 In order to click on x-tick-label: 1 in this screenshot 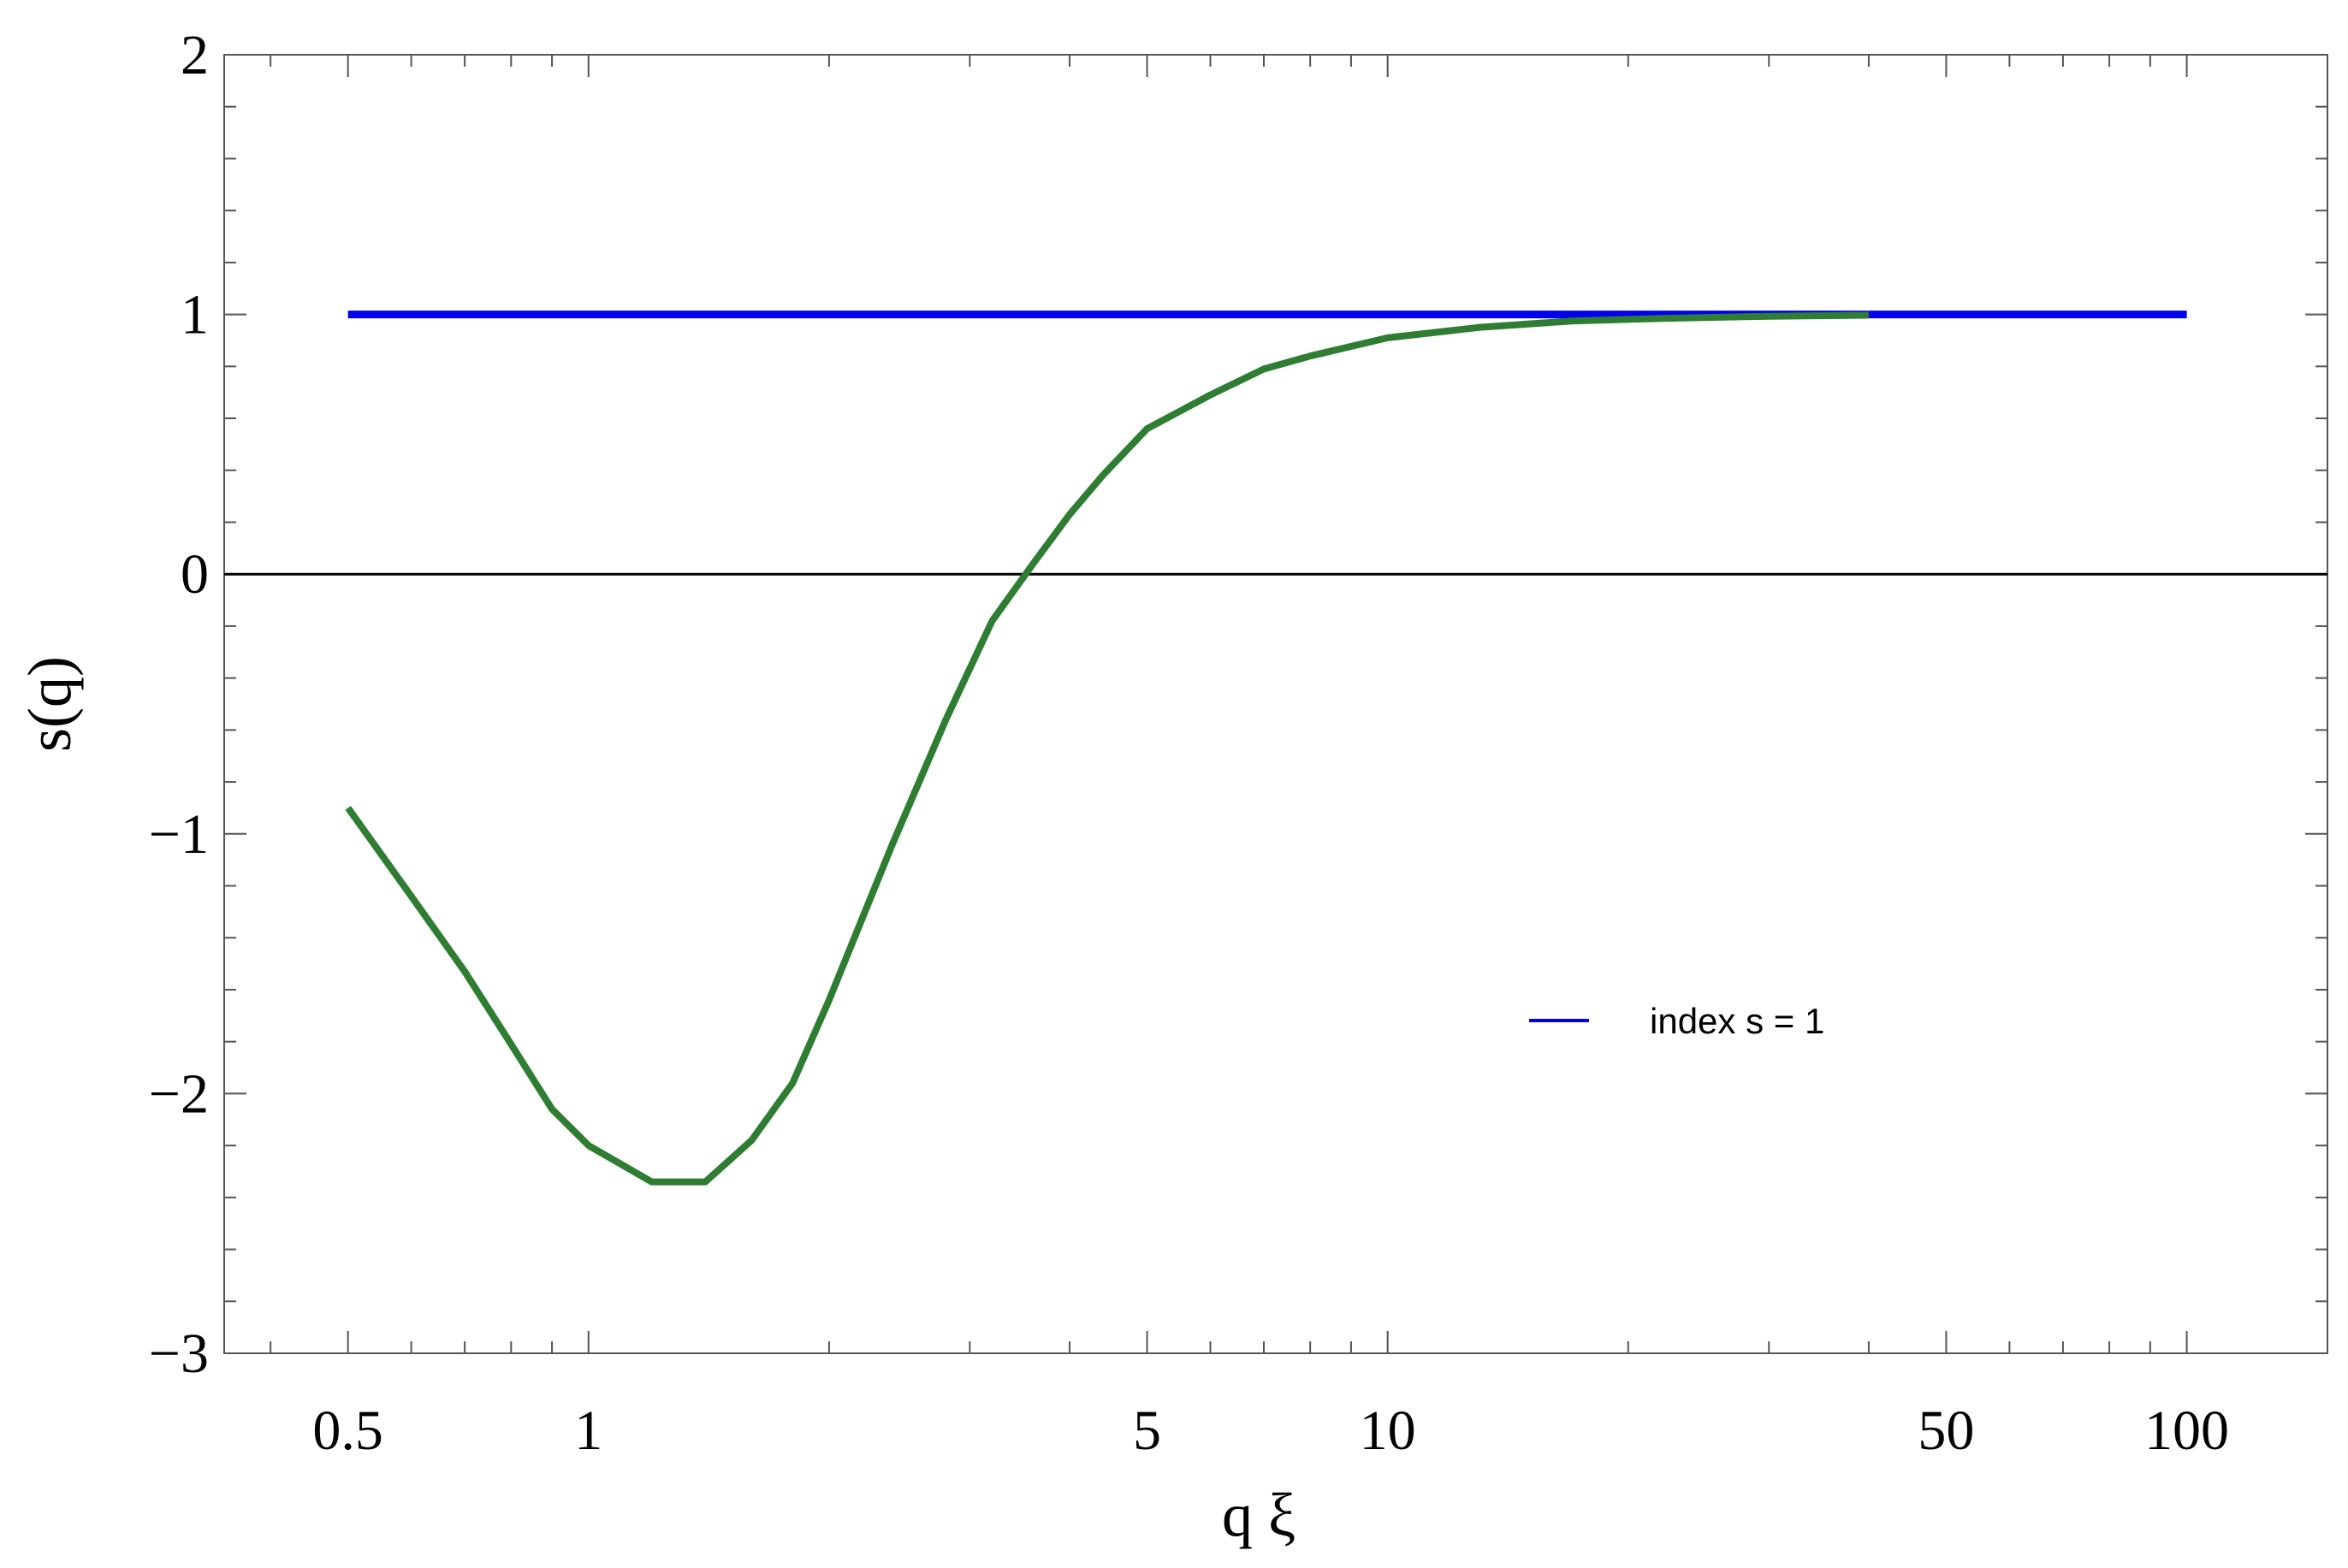, I will do `click(588, 1430)`.